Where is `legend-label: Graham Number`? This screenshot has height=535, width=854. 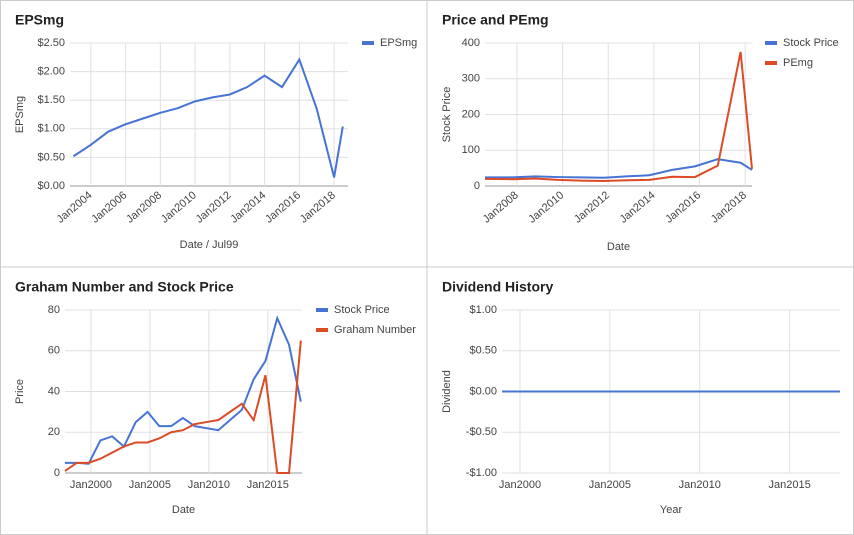 legend-label: Graham Number is located at coordinates (375, 330).